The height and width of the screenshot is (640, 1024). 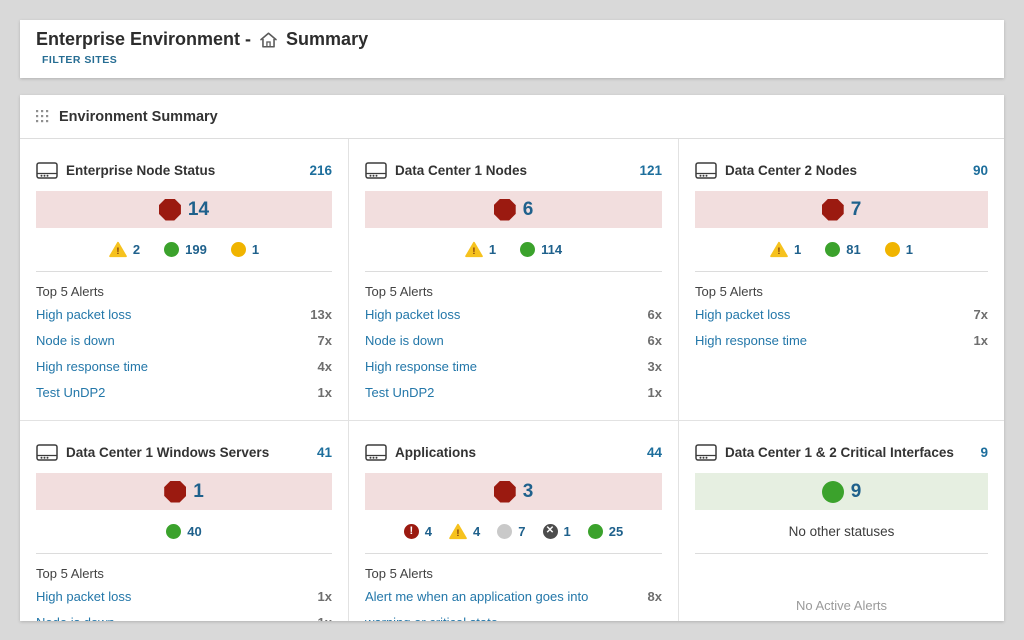 What do you see at coordinates (513, 491) in the screenshot?
I see `critical-status-band: 3` at bounding box center [513, 491].